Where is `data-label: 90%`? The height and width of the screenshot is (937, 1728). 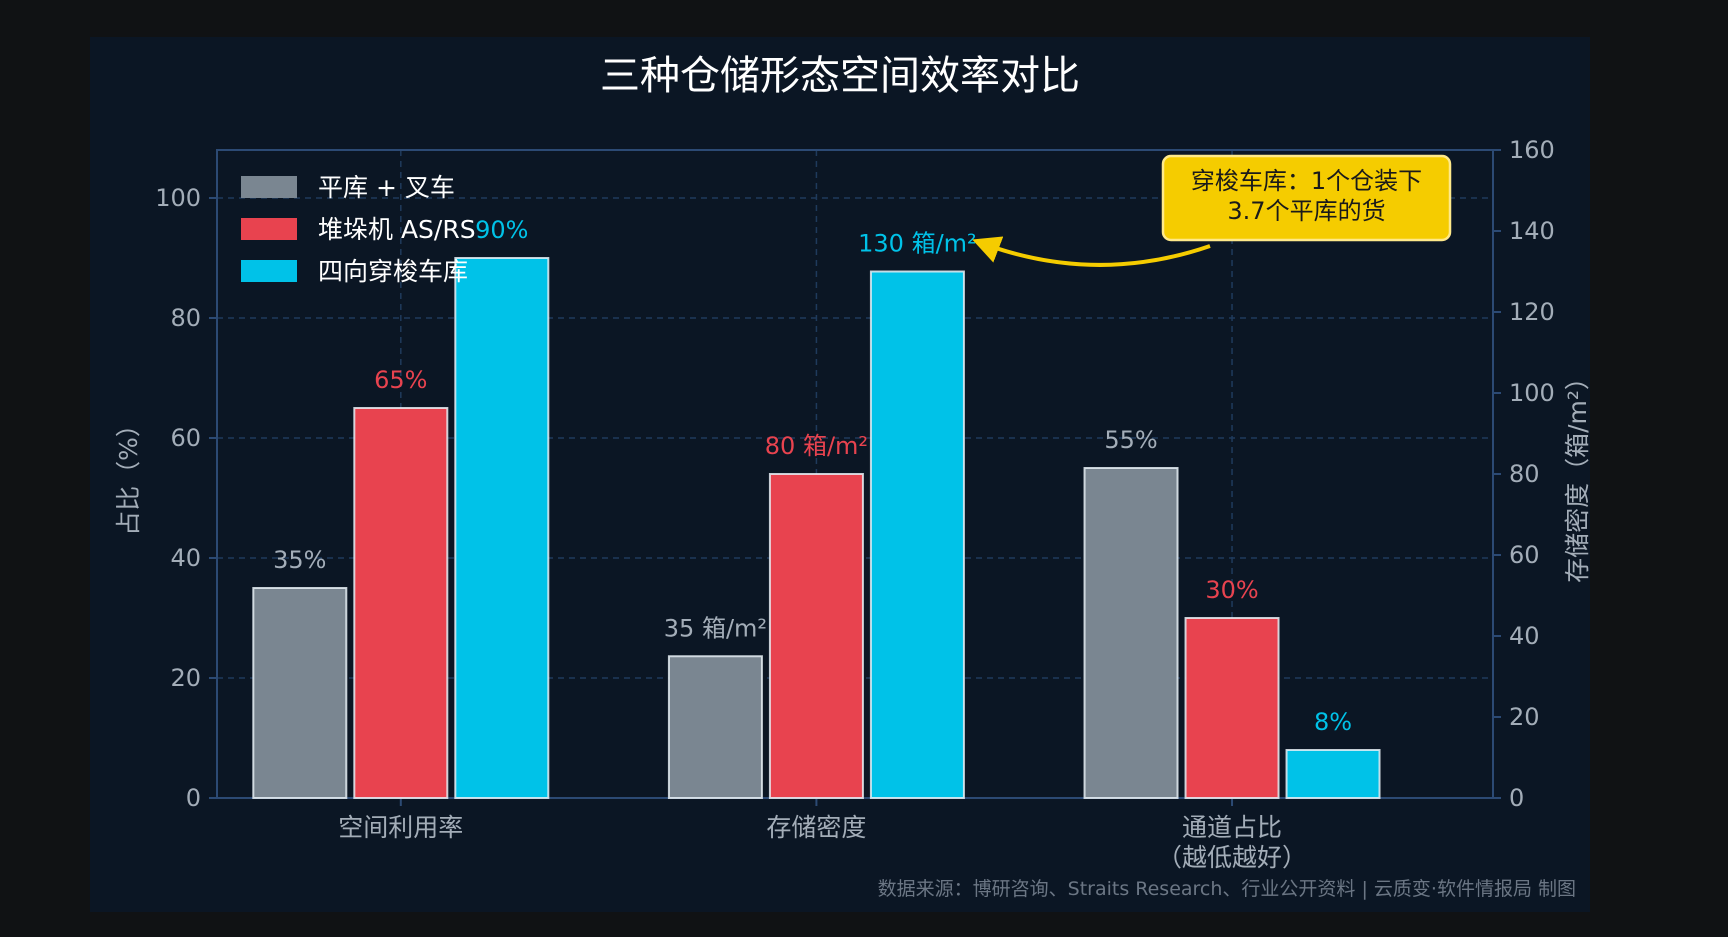
data-label: 90% is located at coordinates (501, 230).